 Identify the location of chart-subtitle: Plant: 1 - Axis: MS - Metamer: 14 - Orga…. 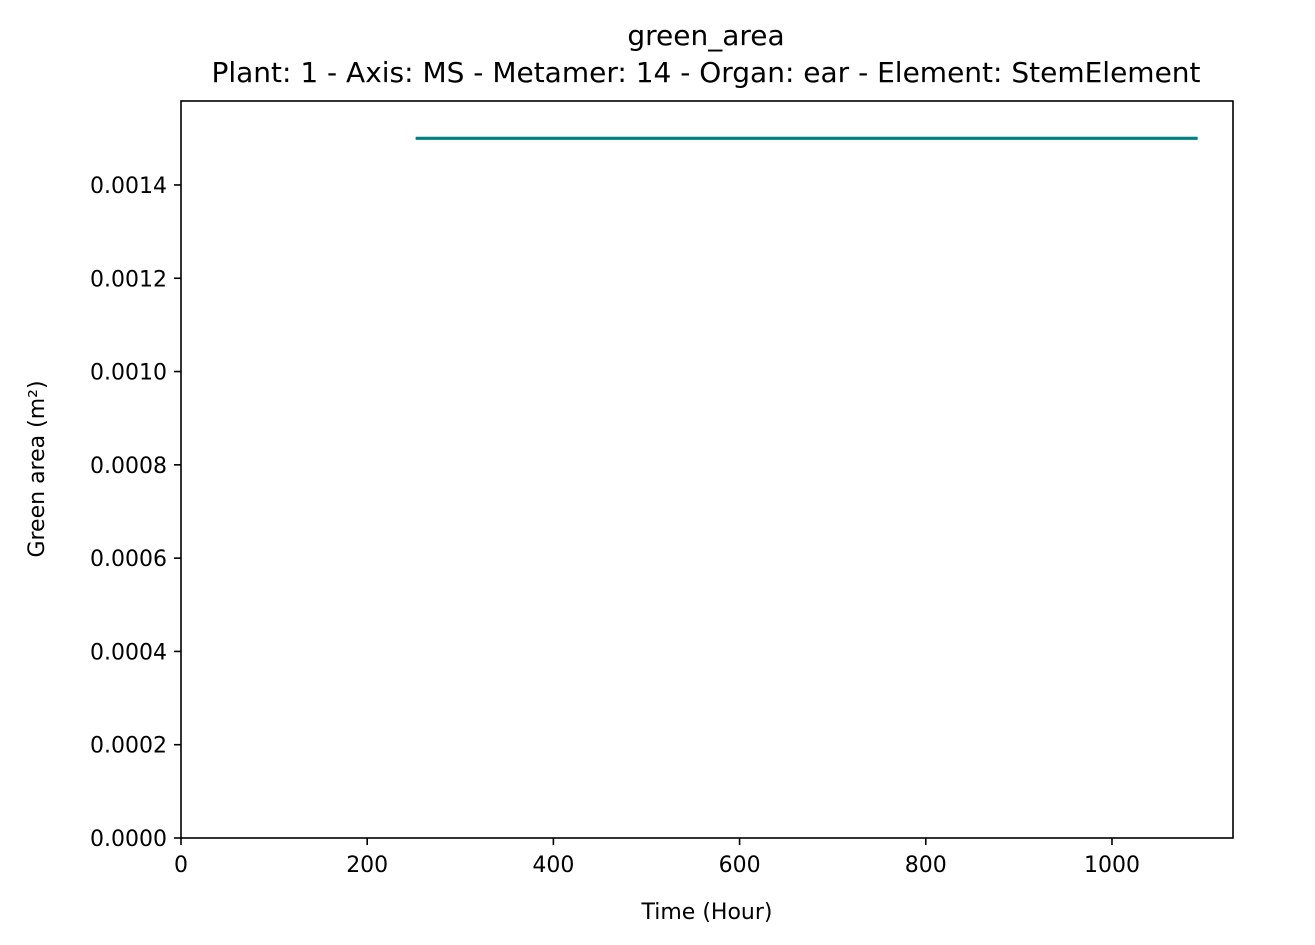
(705, 72).